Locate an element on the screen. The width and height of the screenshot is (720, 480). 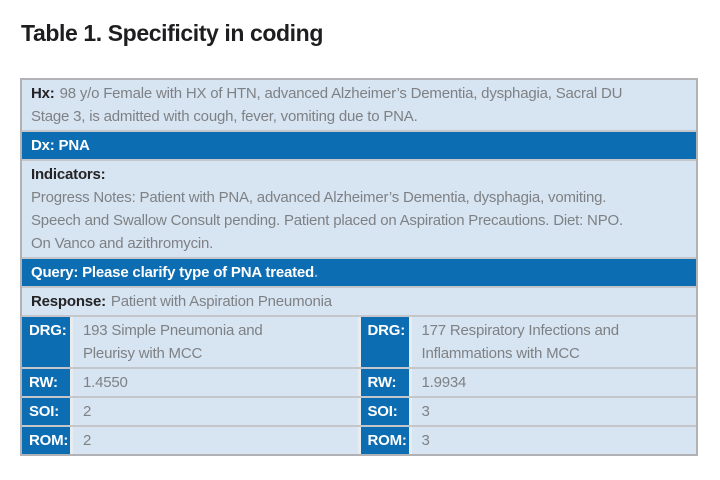
rw-value-left: 1.4550 is located at coordinates (215, 382).